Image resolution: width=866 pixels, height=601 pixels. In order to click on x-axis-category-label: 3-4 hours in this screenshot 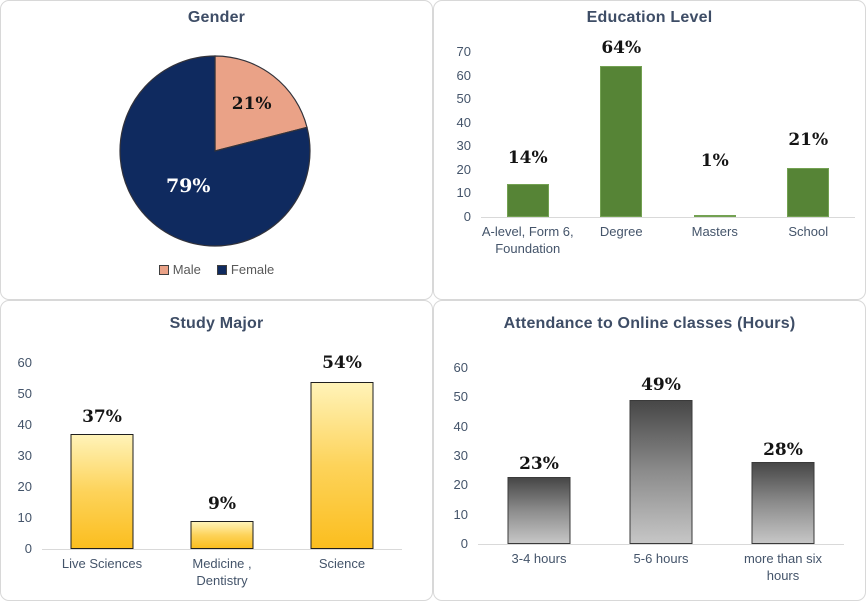, I will do `click(539, 568)`.